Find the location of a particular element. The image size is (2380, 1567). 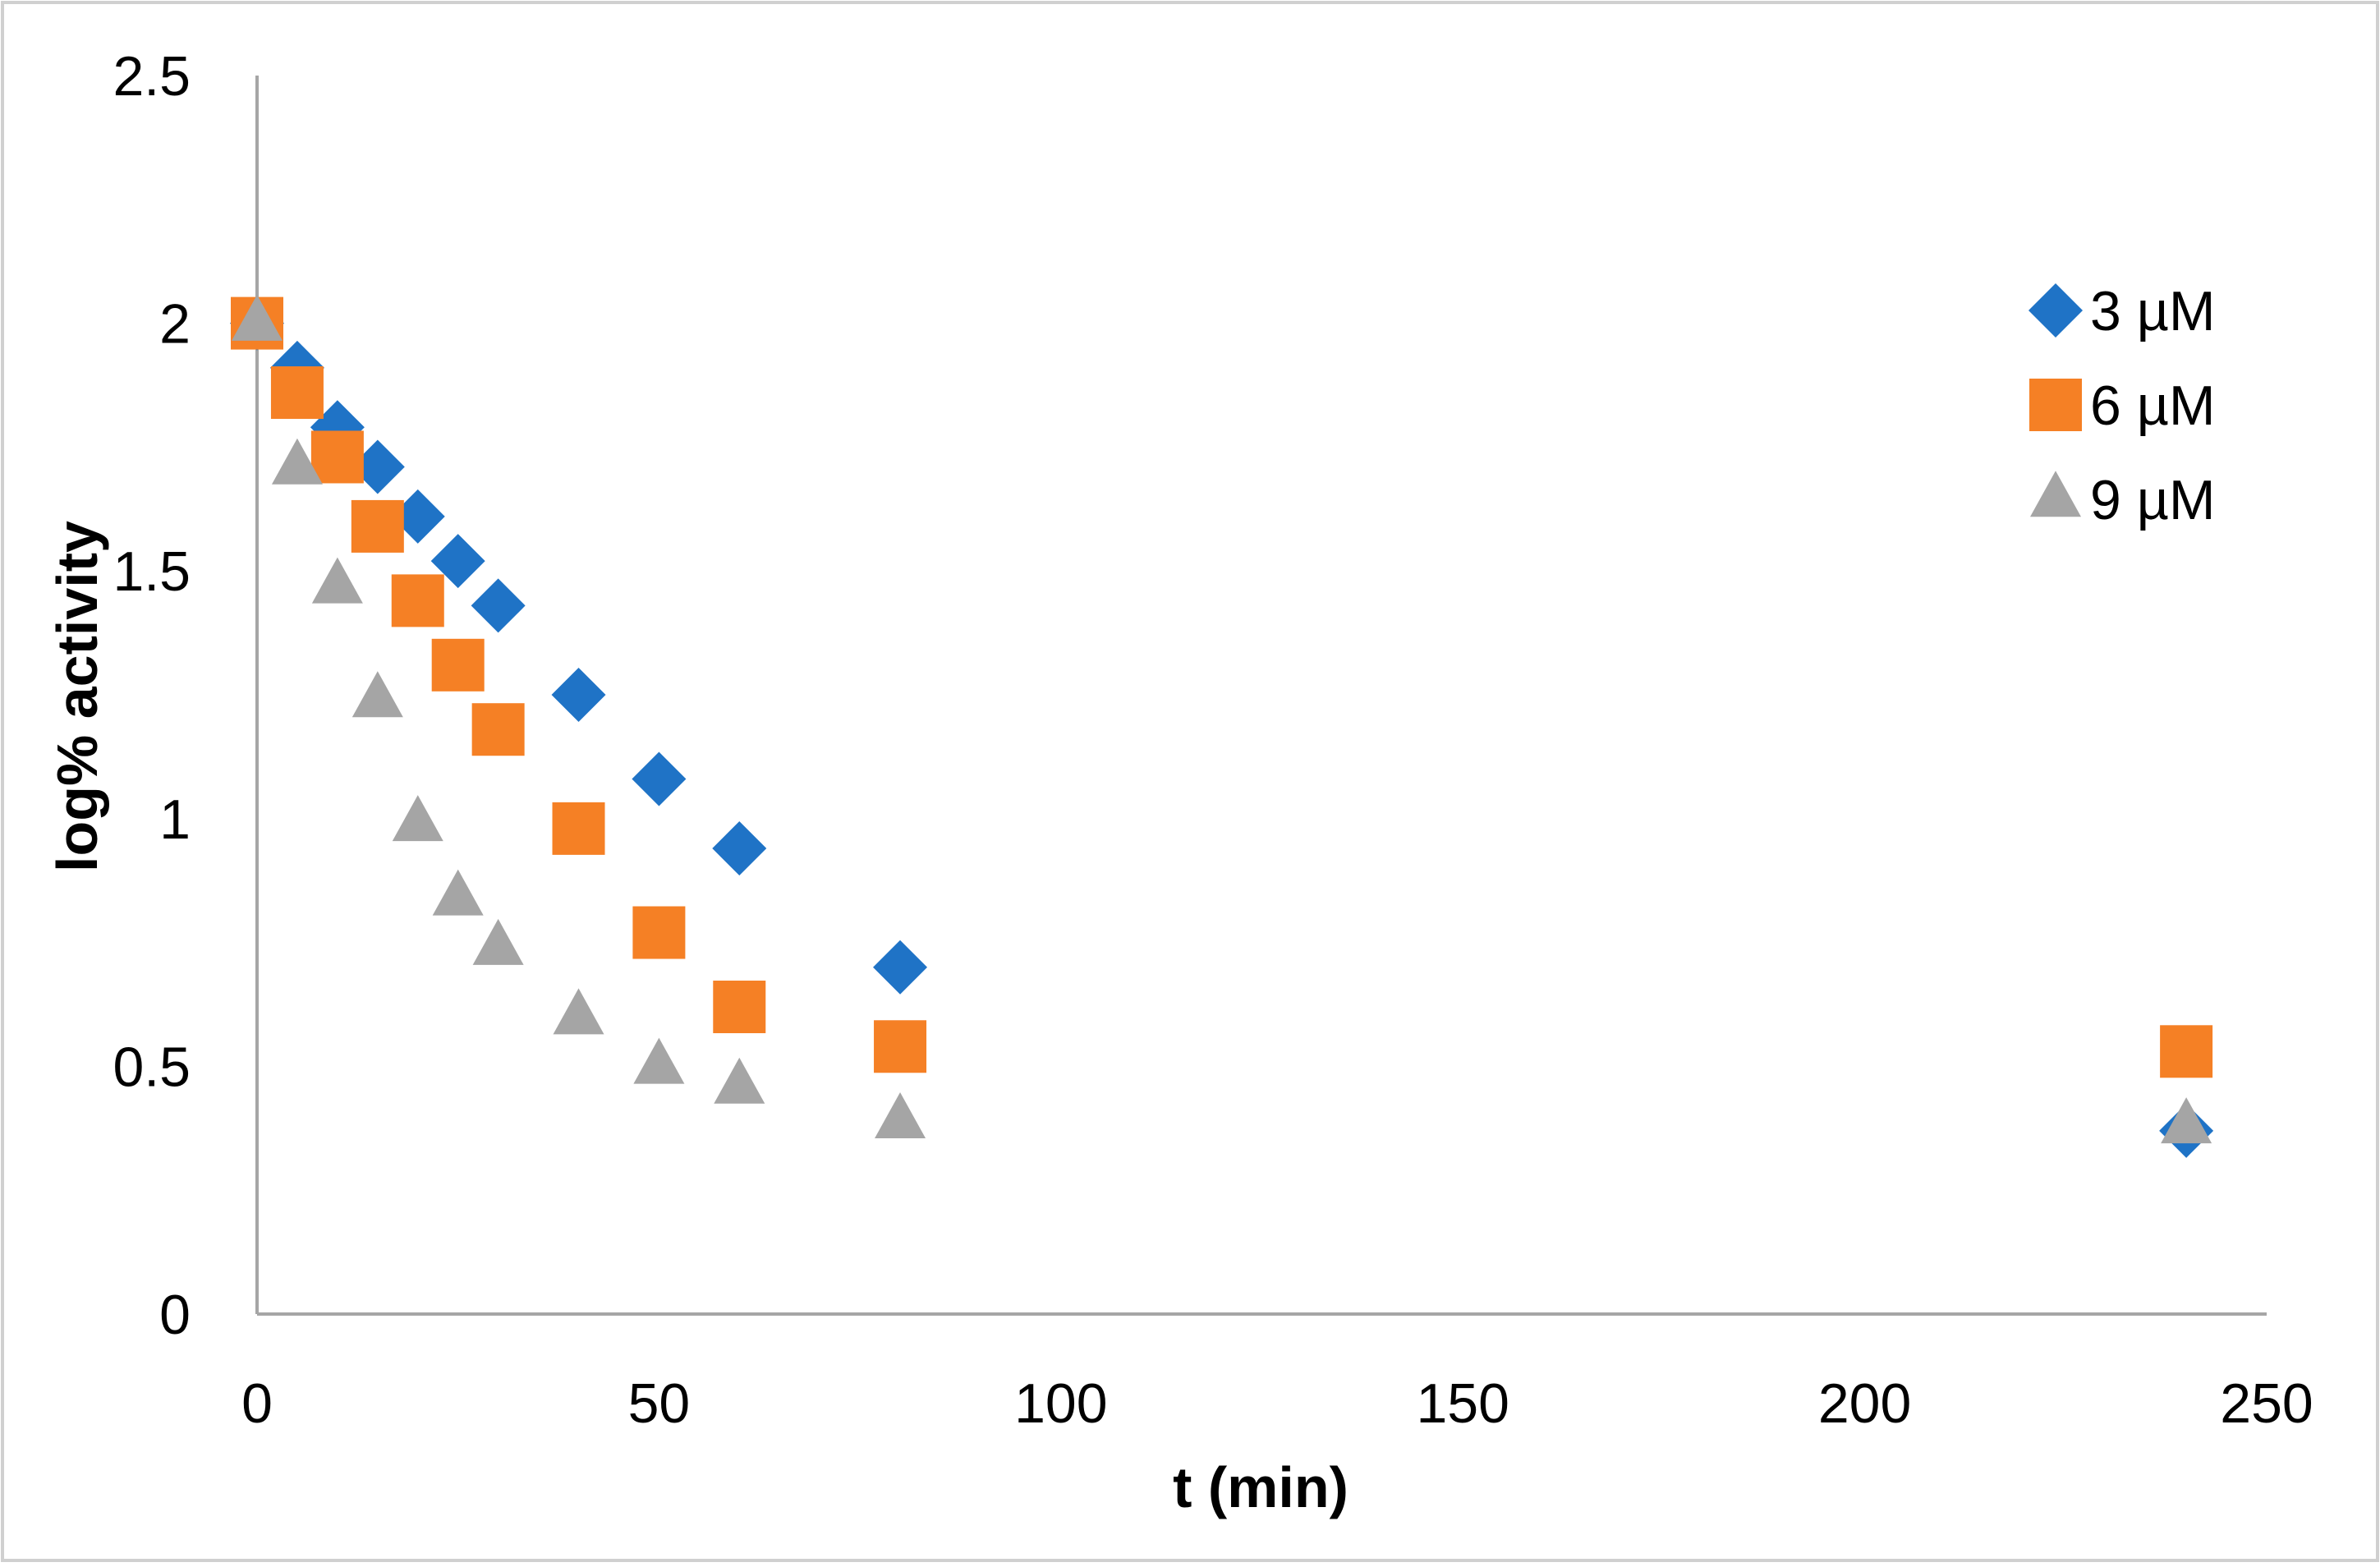

y-tick-label: 0 is located at coordinates (175, 1315).